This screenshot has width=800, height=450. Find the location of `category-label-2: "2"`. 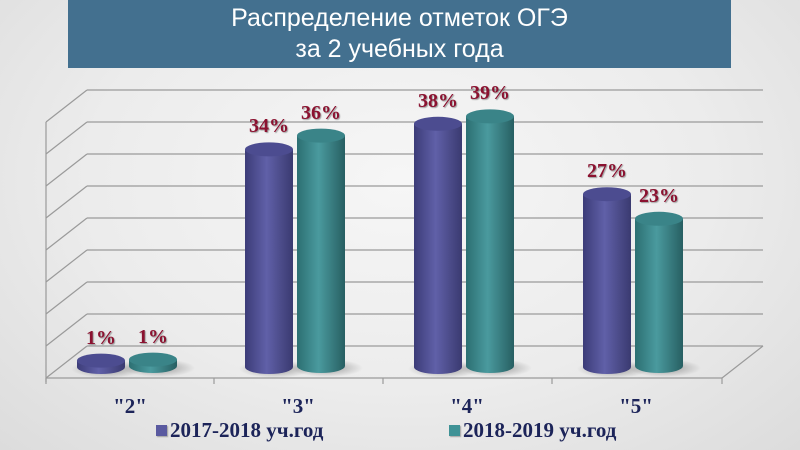

category-label-2: "2" is located at coordinates (130, 406).